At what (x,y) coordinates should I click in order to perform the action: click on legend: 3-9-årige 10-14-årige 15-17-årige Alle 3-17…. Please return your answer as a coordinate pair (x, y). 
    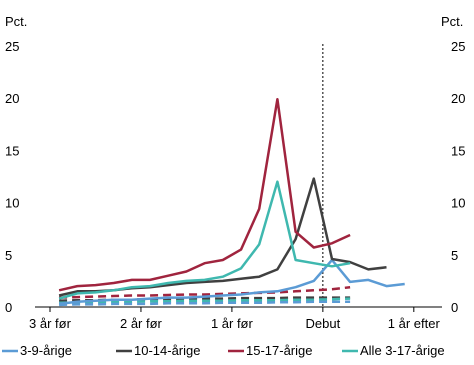
    Looking at the image, I should click on (223, 350).